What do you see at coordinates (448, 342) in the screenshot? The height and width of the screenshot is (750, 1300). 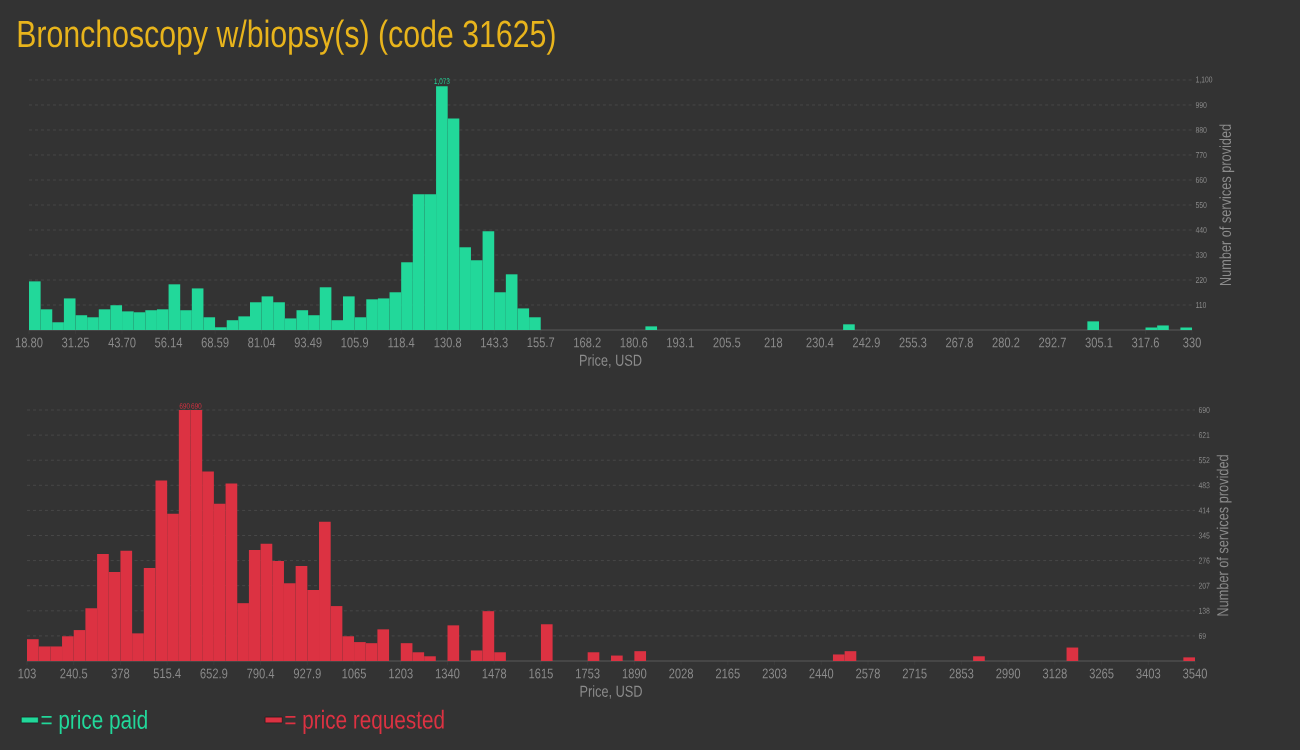 I see `x-tick-label: 130.8` at bounding box center [448, 342].